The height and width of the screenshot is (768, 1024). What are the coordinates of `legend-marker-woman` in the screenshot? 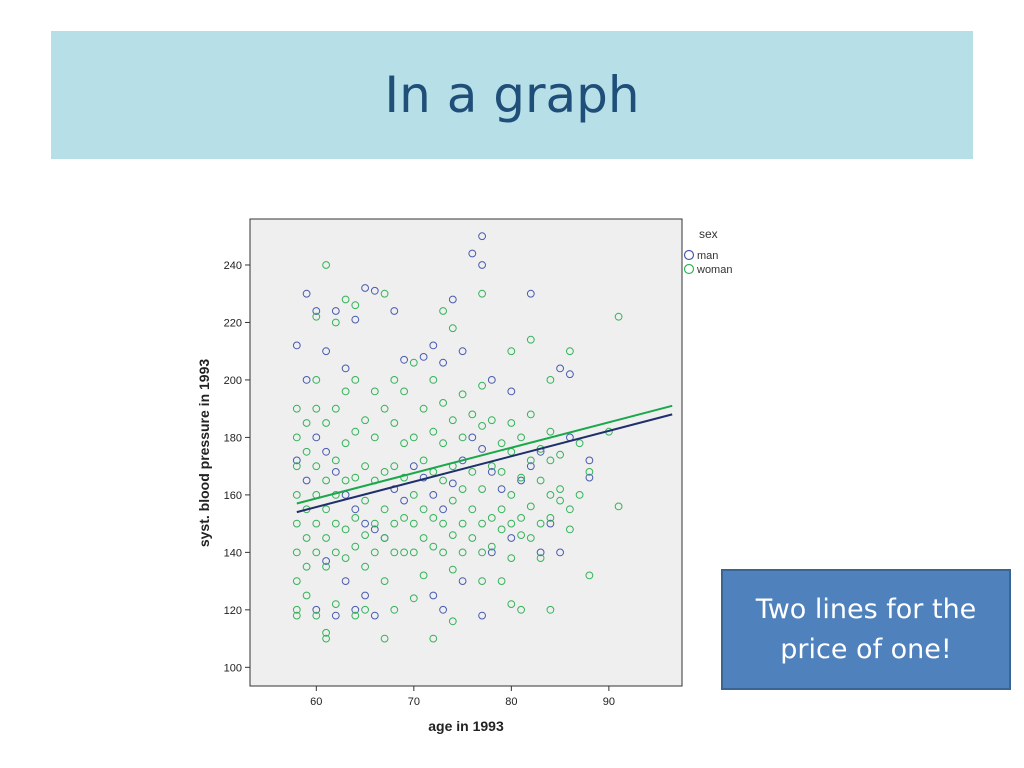 It's located at (689, 269).